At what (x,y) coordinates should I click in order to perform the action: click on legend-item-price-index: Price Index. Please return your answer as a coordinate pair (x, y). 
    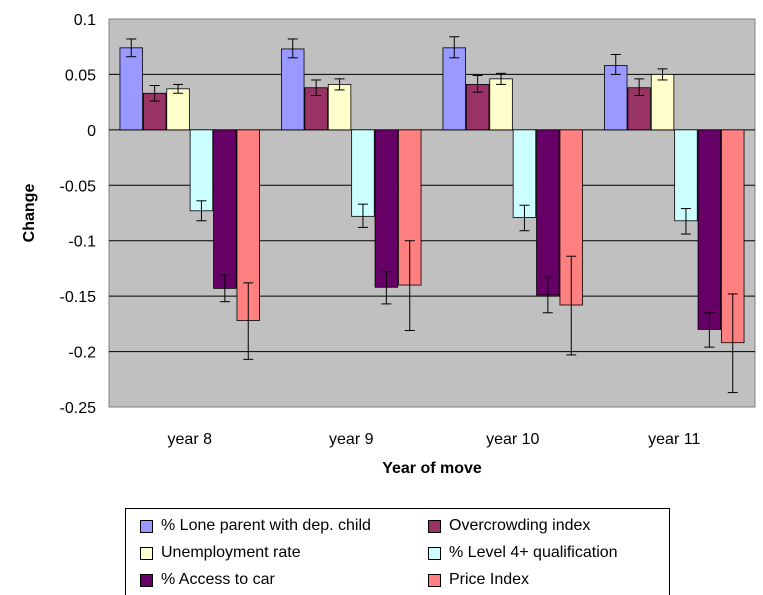
    Looking at the image, I should click on (478, 580).